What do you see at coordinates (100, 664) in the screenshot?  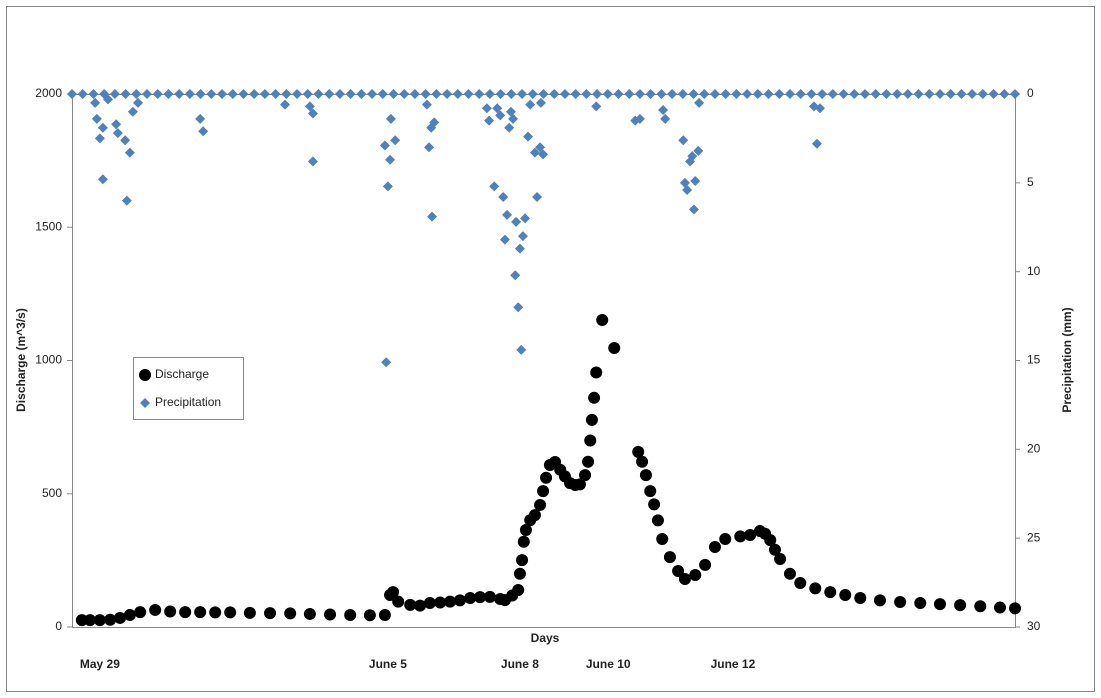 I see `x-tick-label: May 29` at bounding box center [100, 664].